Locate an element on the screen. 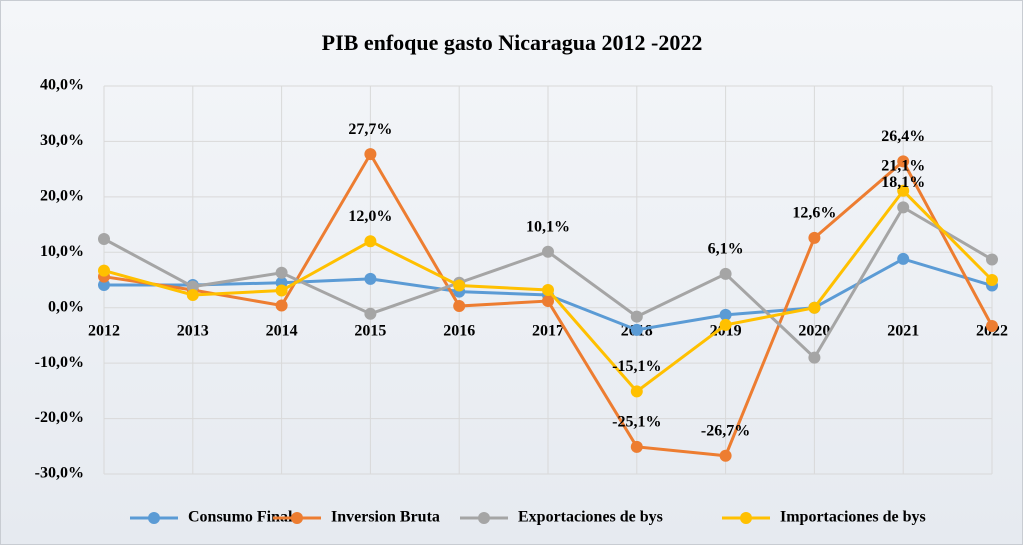 The width and height of the screenshot is (1023, 545). data-label: 12,0% is located at coordinates (370, 216).